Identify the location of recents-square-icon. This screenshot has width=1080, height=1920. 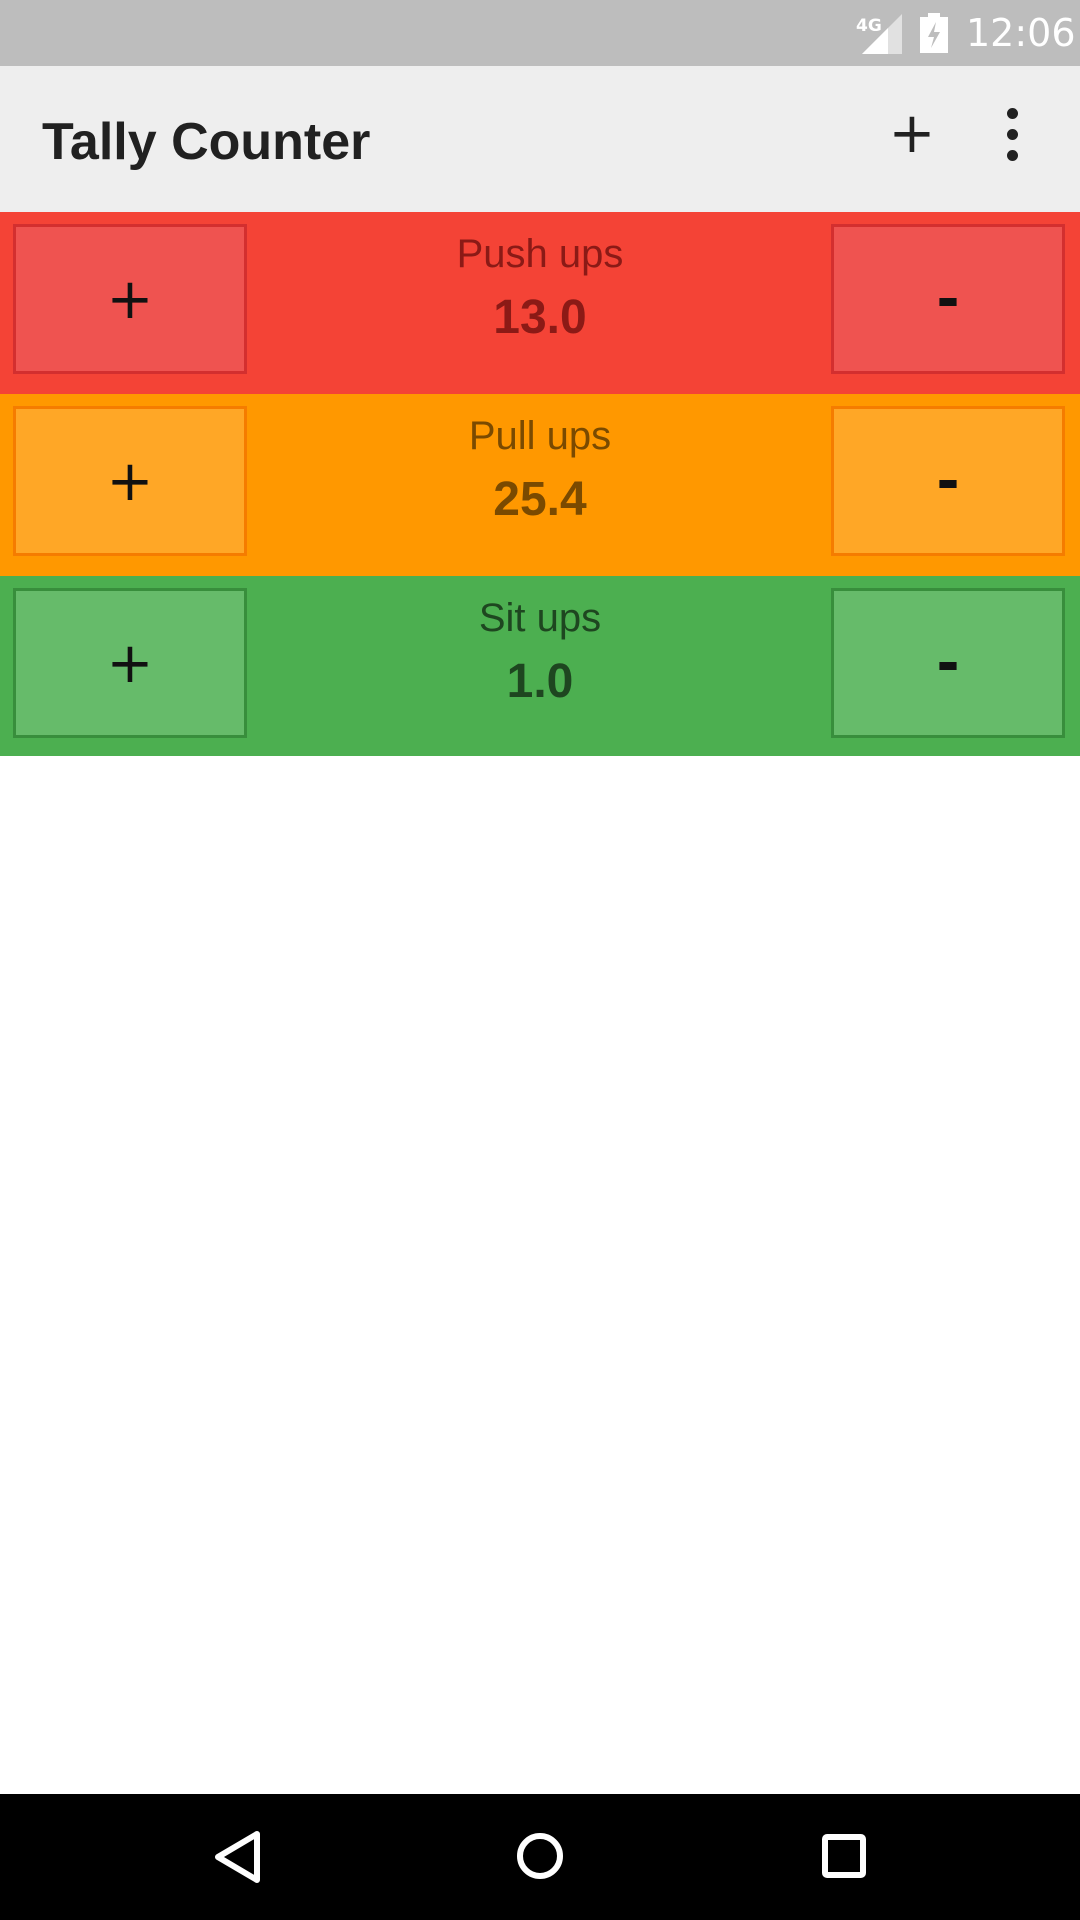
(844, 1856).